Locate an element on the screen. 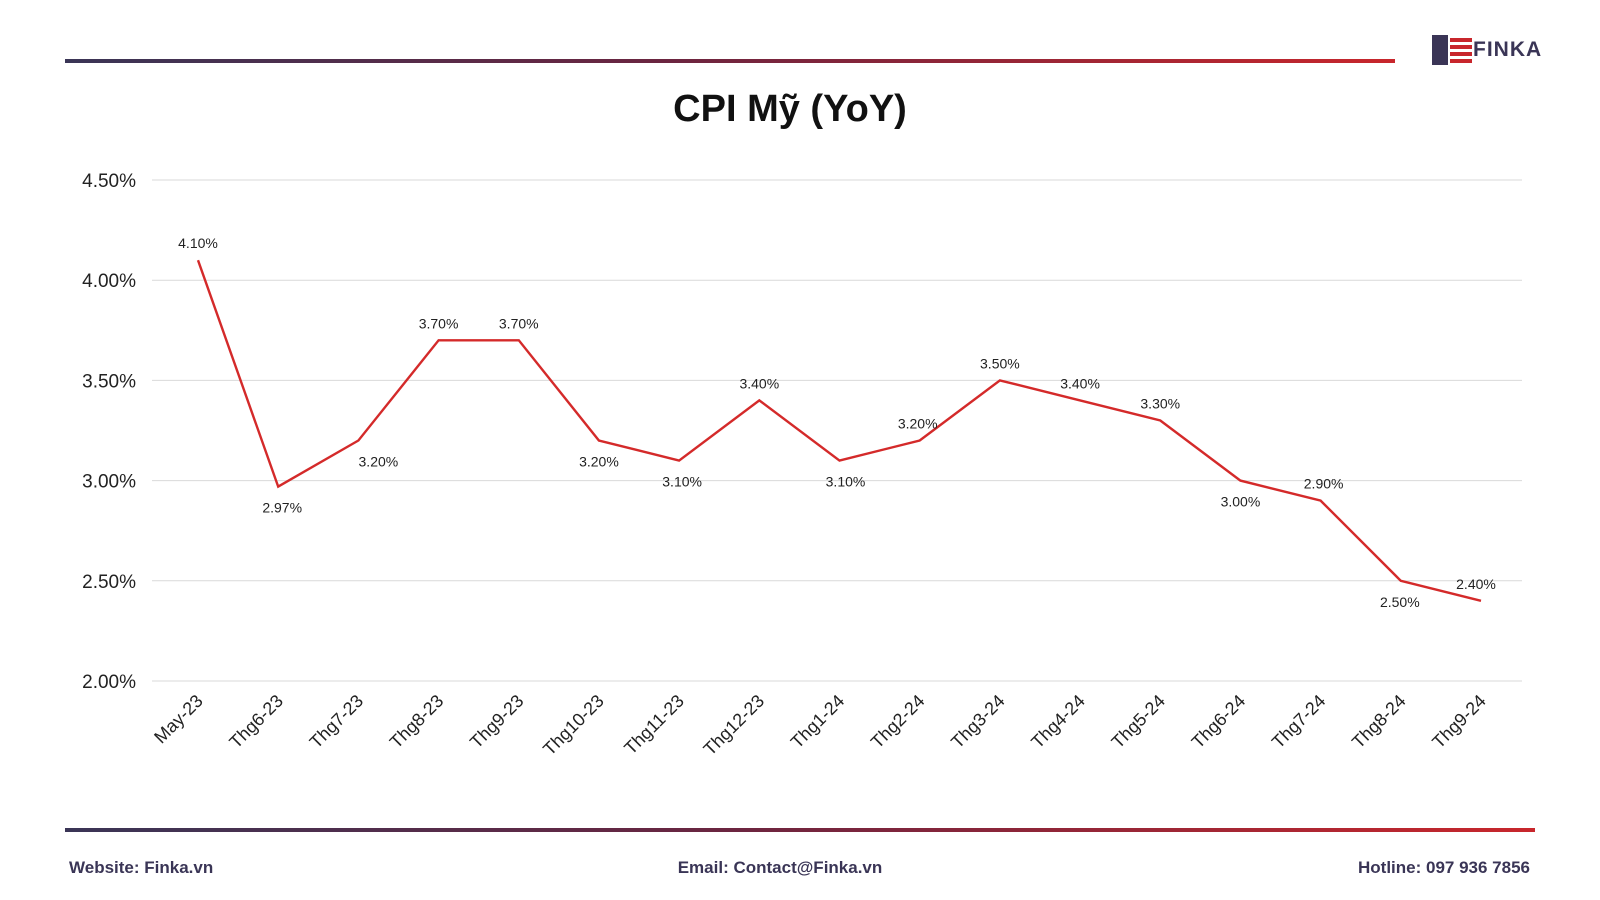 The width and height of the screenshot is (1600, 900). chart-title: CPI Mỹ (YoY) is located at coordinates (790, 109).